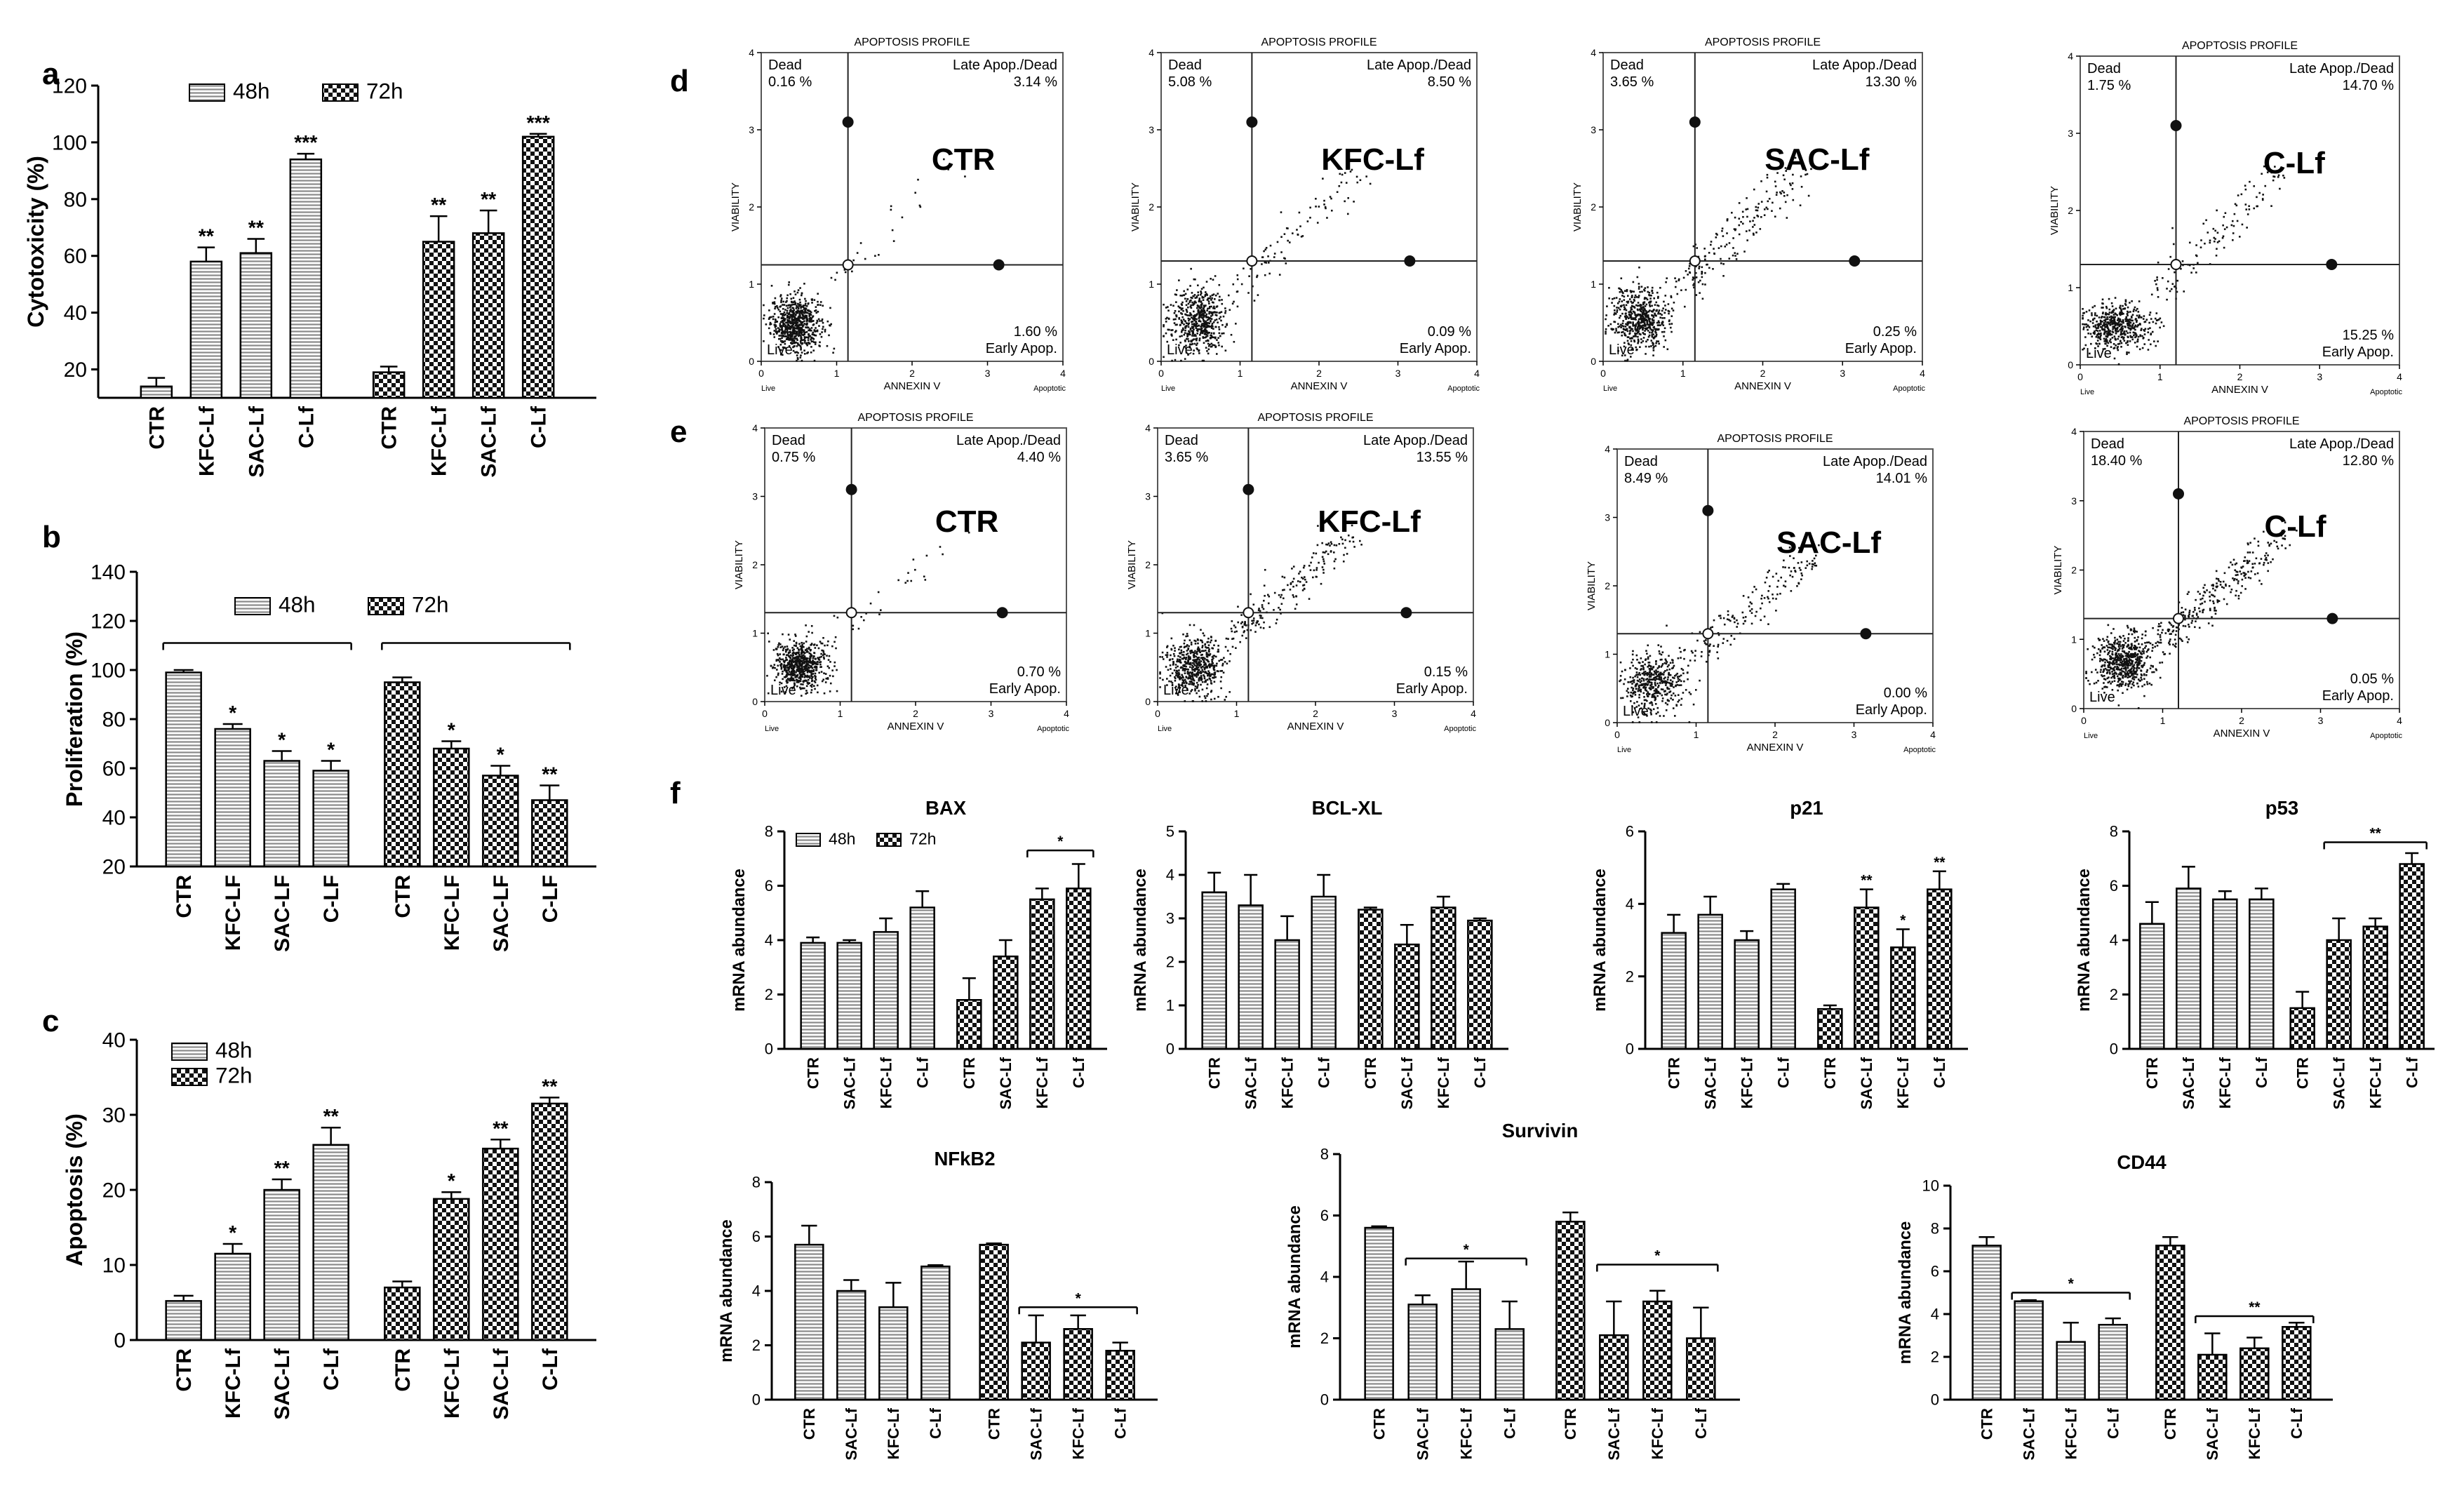  What do you see at coordinates (1881, 348) in the screenshot?
I see `quadrant-early-name: Early Apop.` at bounding box center [1881, 348].